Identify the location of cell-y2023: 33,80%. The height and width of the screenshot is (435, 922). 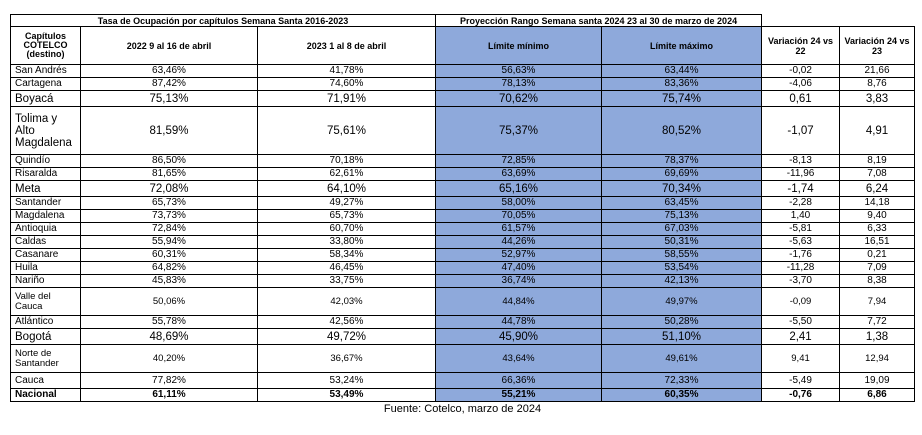
(346, 242).